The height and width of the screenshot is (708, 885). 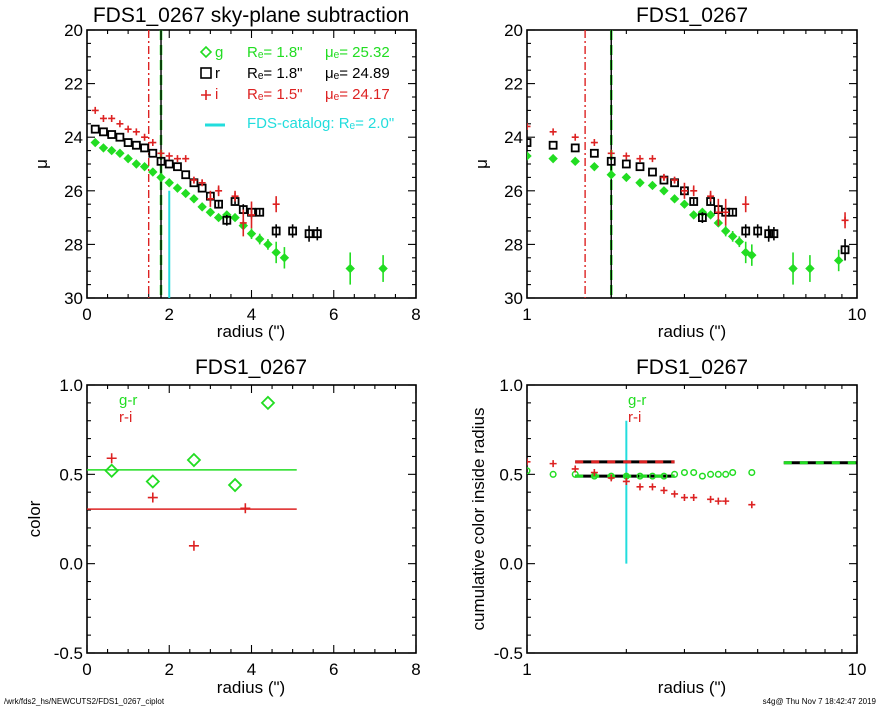 I want to click on x-tick-label: 10, so click(x=857, y=314).